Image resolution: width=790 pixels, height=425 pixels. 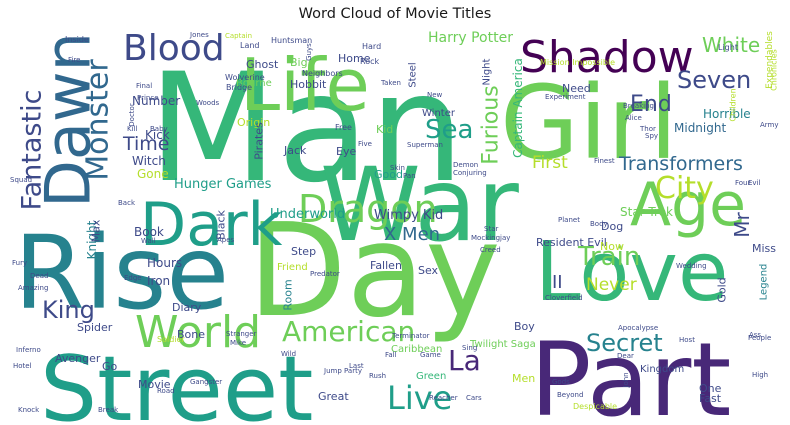 What do you see at coordinates (288, 354) in the screenshot?
I see `word-wild: Wild` at bounding box center [288, 354].